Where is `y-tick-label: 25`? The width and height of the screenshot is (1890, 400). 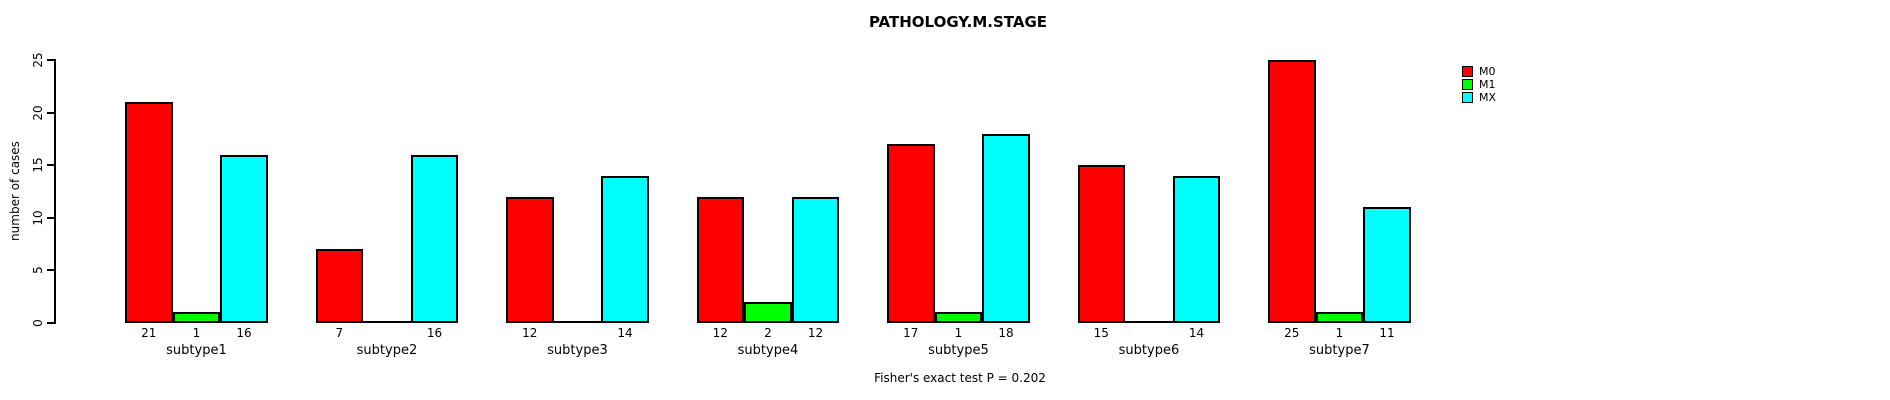 y-tick-label: 25 is located at coordinates (38, 60).